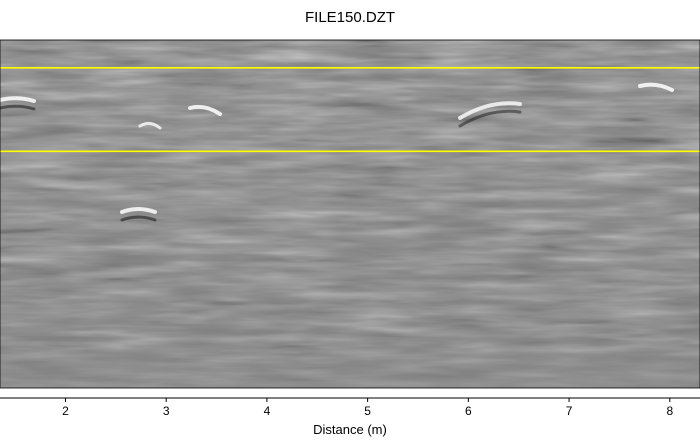 Image resolution: width=700 pixels, height=441 pixels. Describe the element at coordinates (350, 17) in the screenshot. I see `chart-title: FILE150.DZT` at that location.